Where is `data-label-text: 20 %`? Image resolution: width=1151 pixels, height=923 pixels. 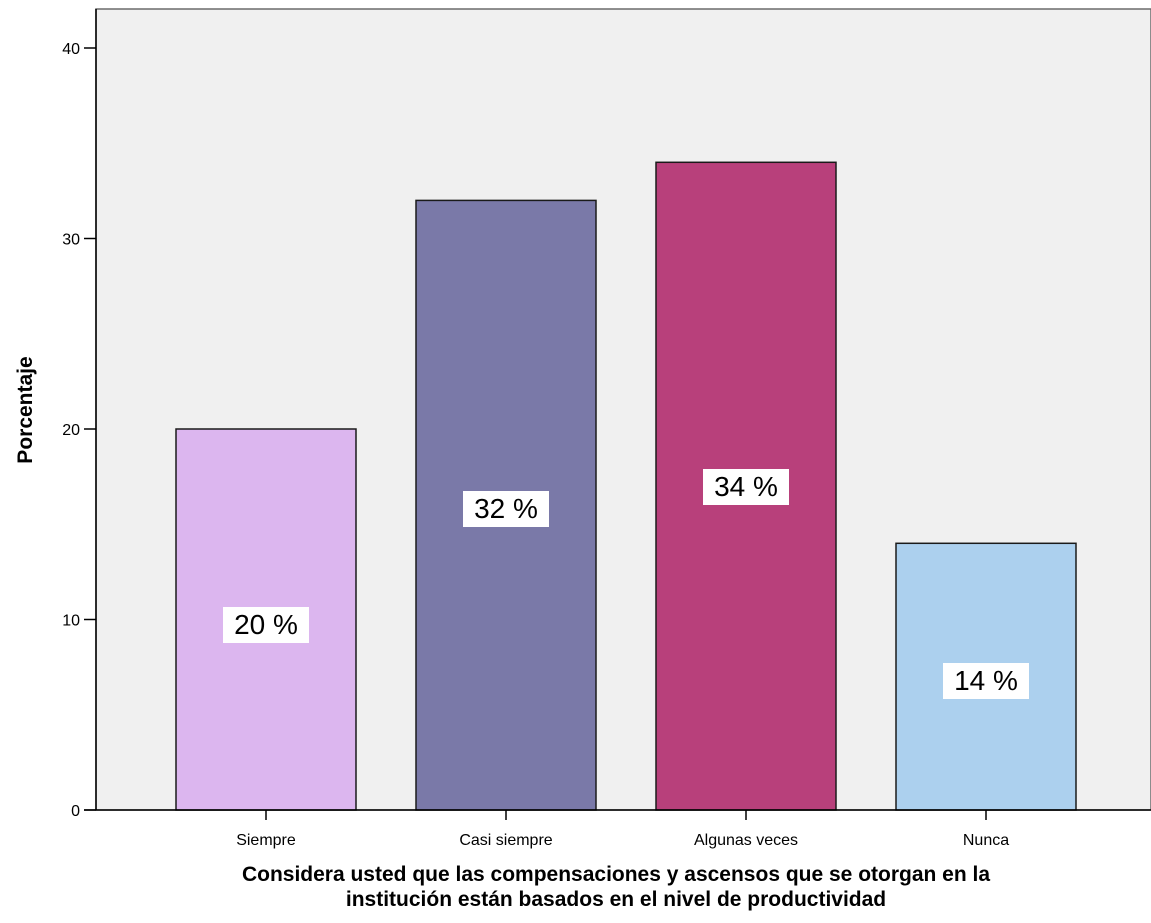
data-label-text: 20 % is located at coordinates (266, 624).